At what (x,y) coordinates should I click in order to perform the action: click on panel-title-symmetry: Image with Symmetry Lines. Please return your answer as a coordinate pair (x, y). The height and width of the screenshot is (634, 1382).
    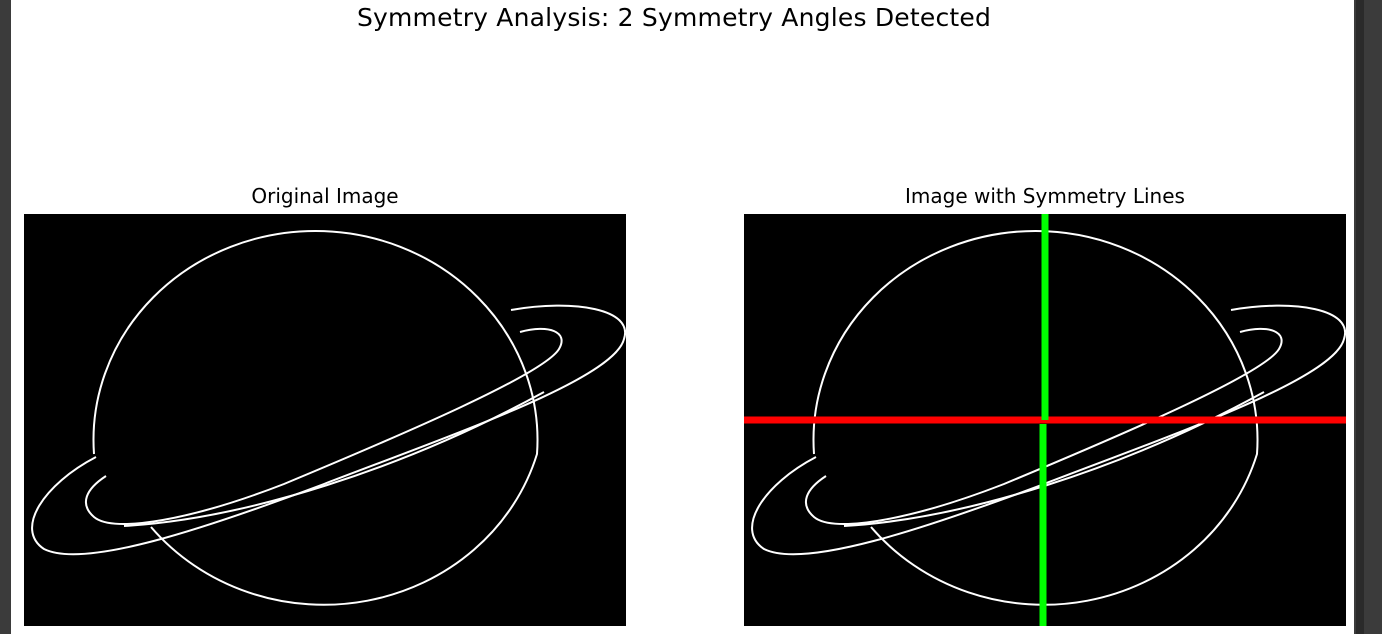
    Looking at the image, I should click on (1045, 196).